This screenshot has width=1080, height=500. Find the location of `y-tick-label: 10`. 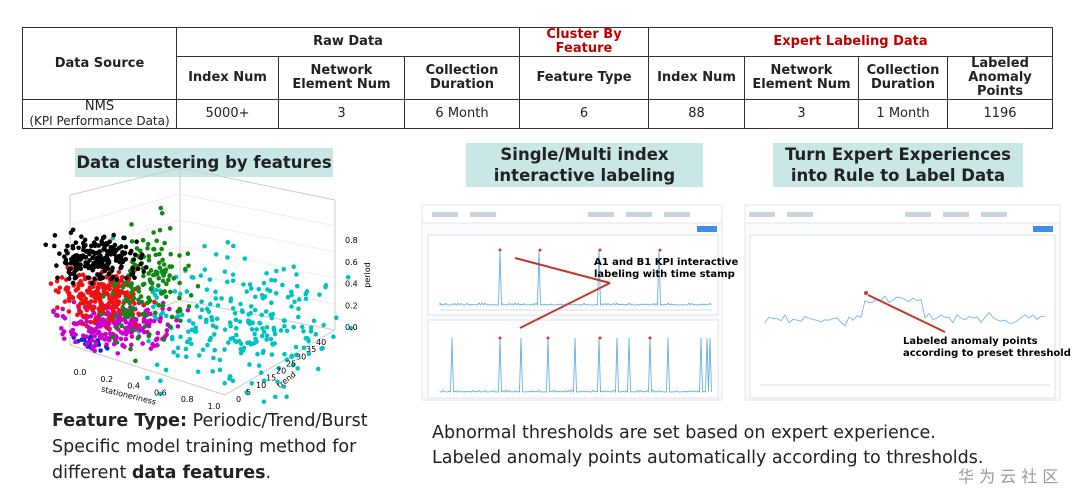

y-tick-label: 10 is located at coordinates (261, 385).